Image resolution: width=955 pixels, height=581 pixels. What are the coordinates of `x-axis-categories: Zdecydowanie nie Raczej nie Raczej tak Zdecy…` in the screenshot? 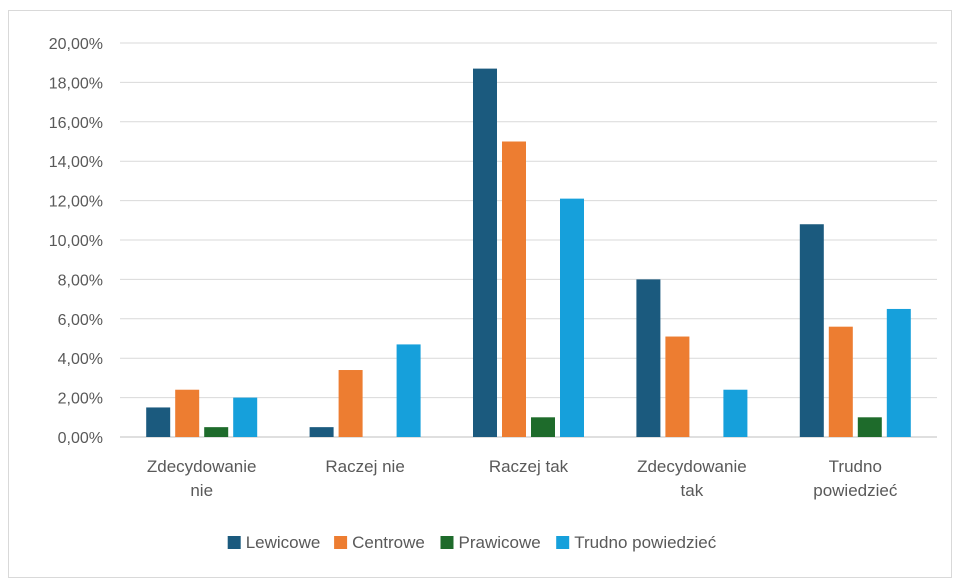 It's located at (522, 478).